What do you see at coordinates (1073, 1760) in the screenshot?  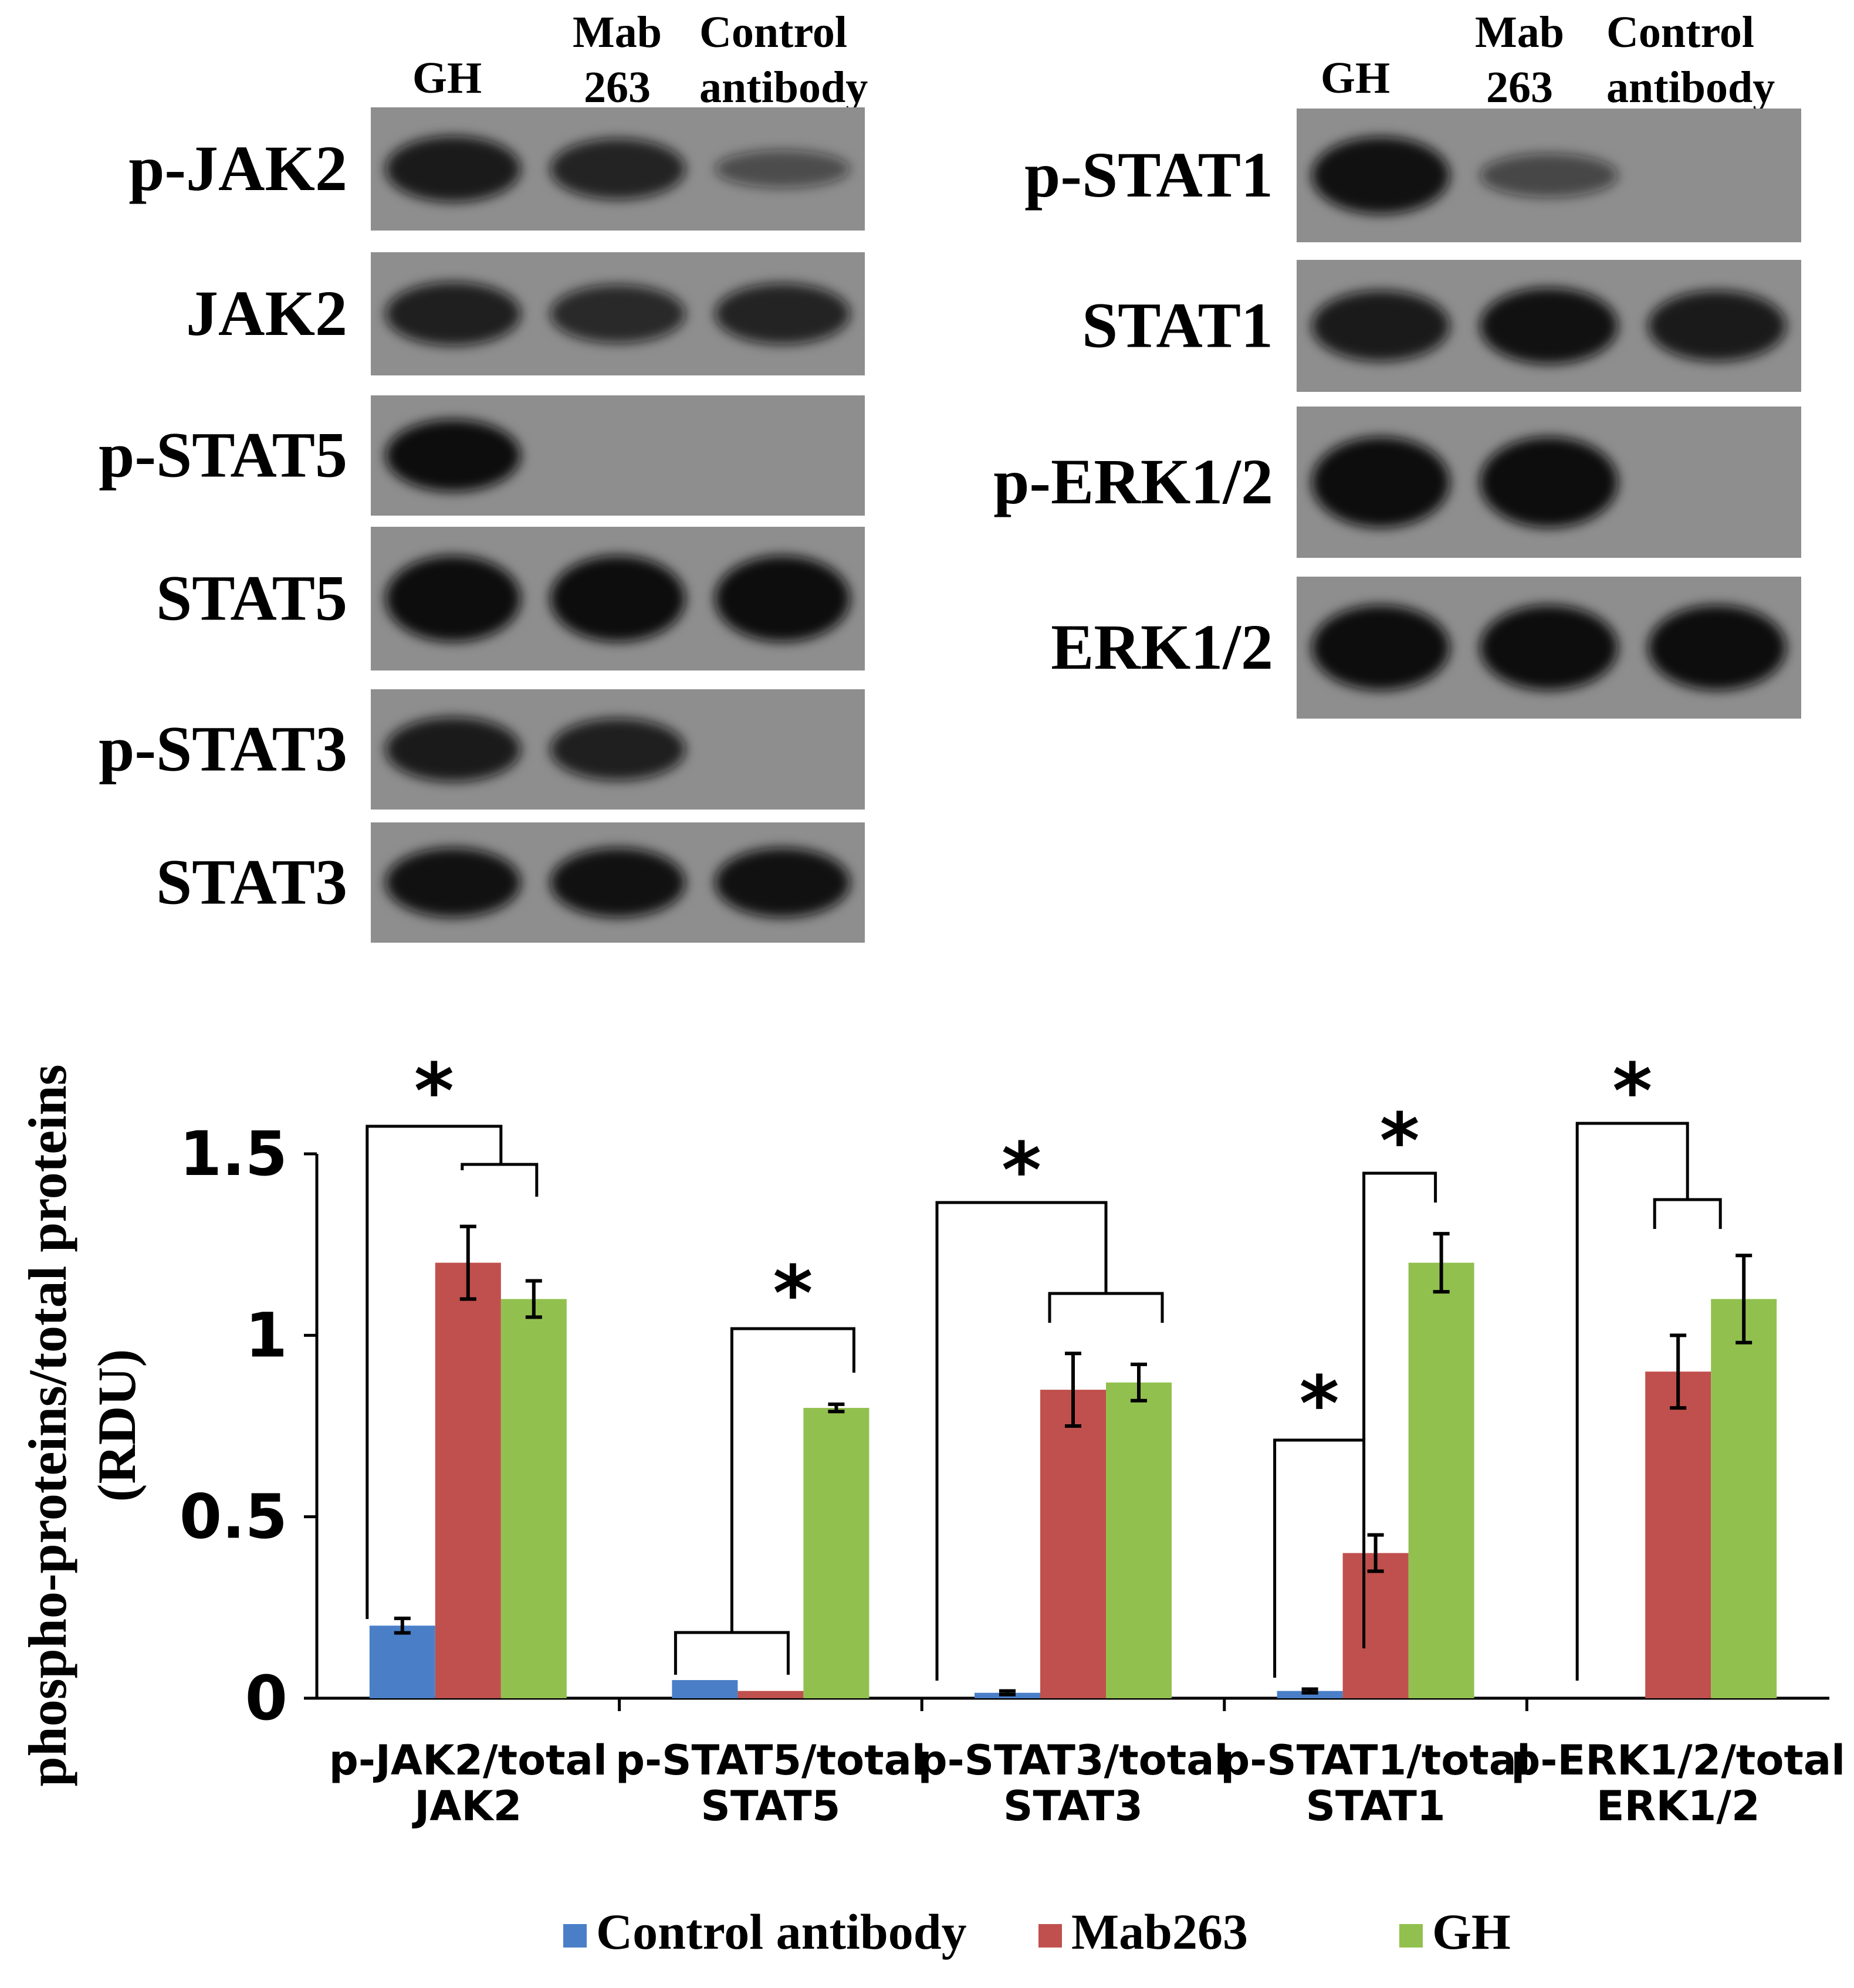 I see `x-tick-label: p-STAT3/total` at bounding box center [1073, 1760].